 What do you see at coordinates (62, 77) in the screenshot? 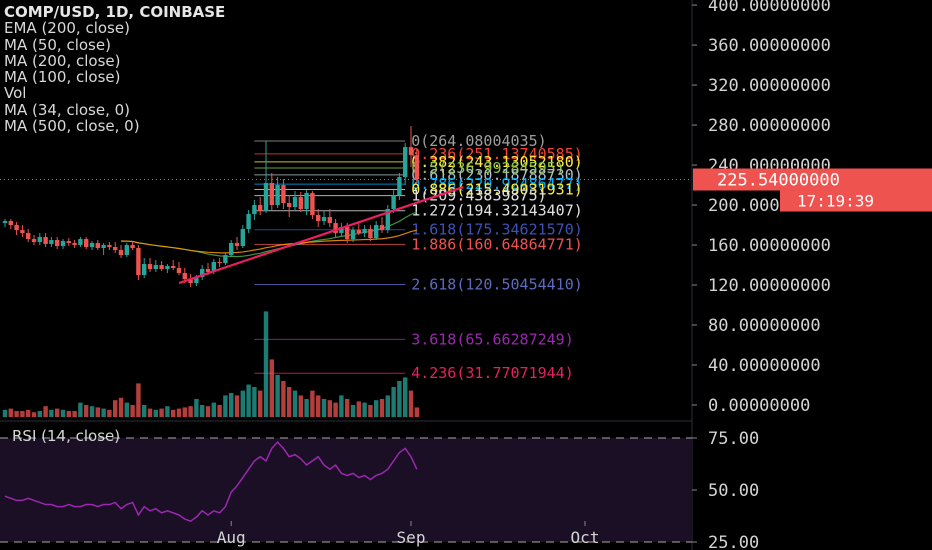
I see `indicator-ma-100: MA (100, close)` at bounding box center [62, 77].